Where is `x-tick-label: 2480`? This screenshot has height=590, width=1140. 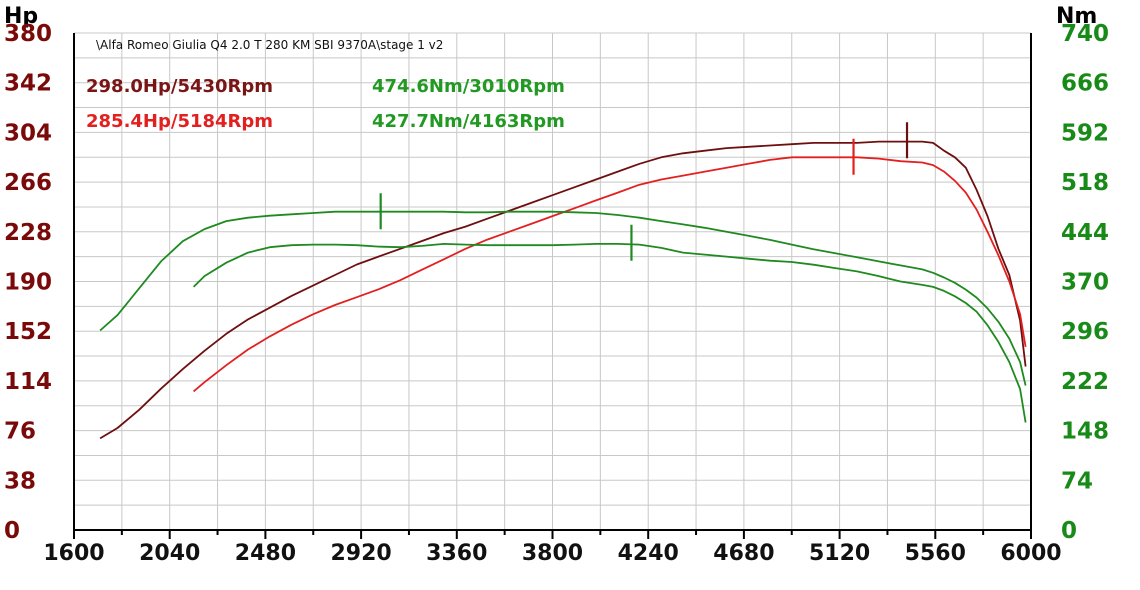
x-tick-label: 2480 is located at coordinates (265, 553).